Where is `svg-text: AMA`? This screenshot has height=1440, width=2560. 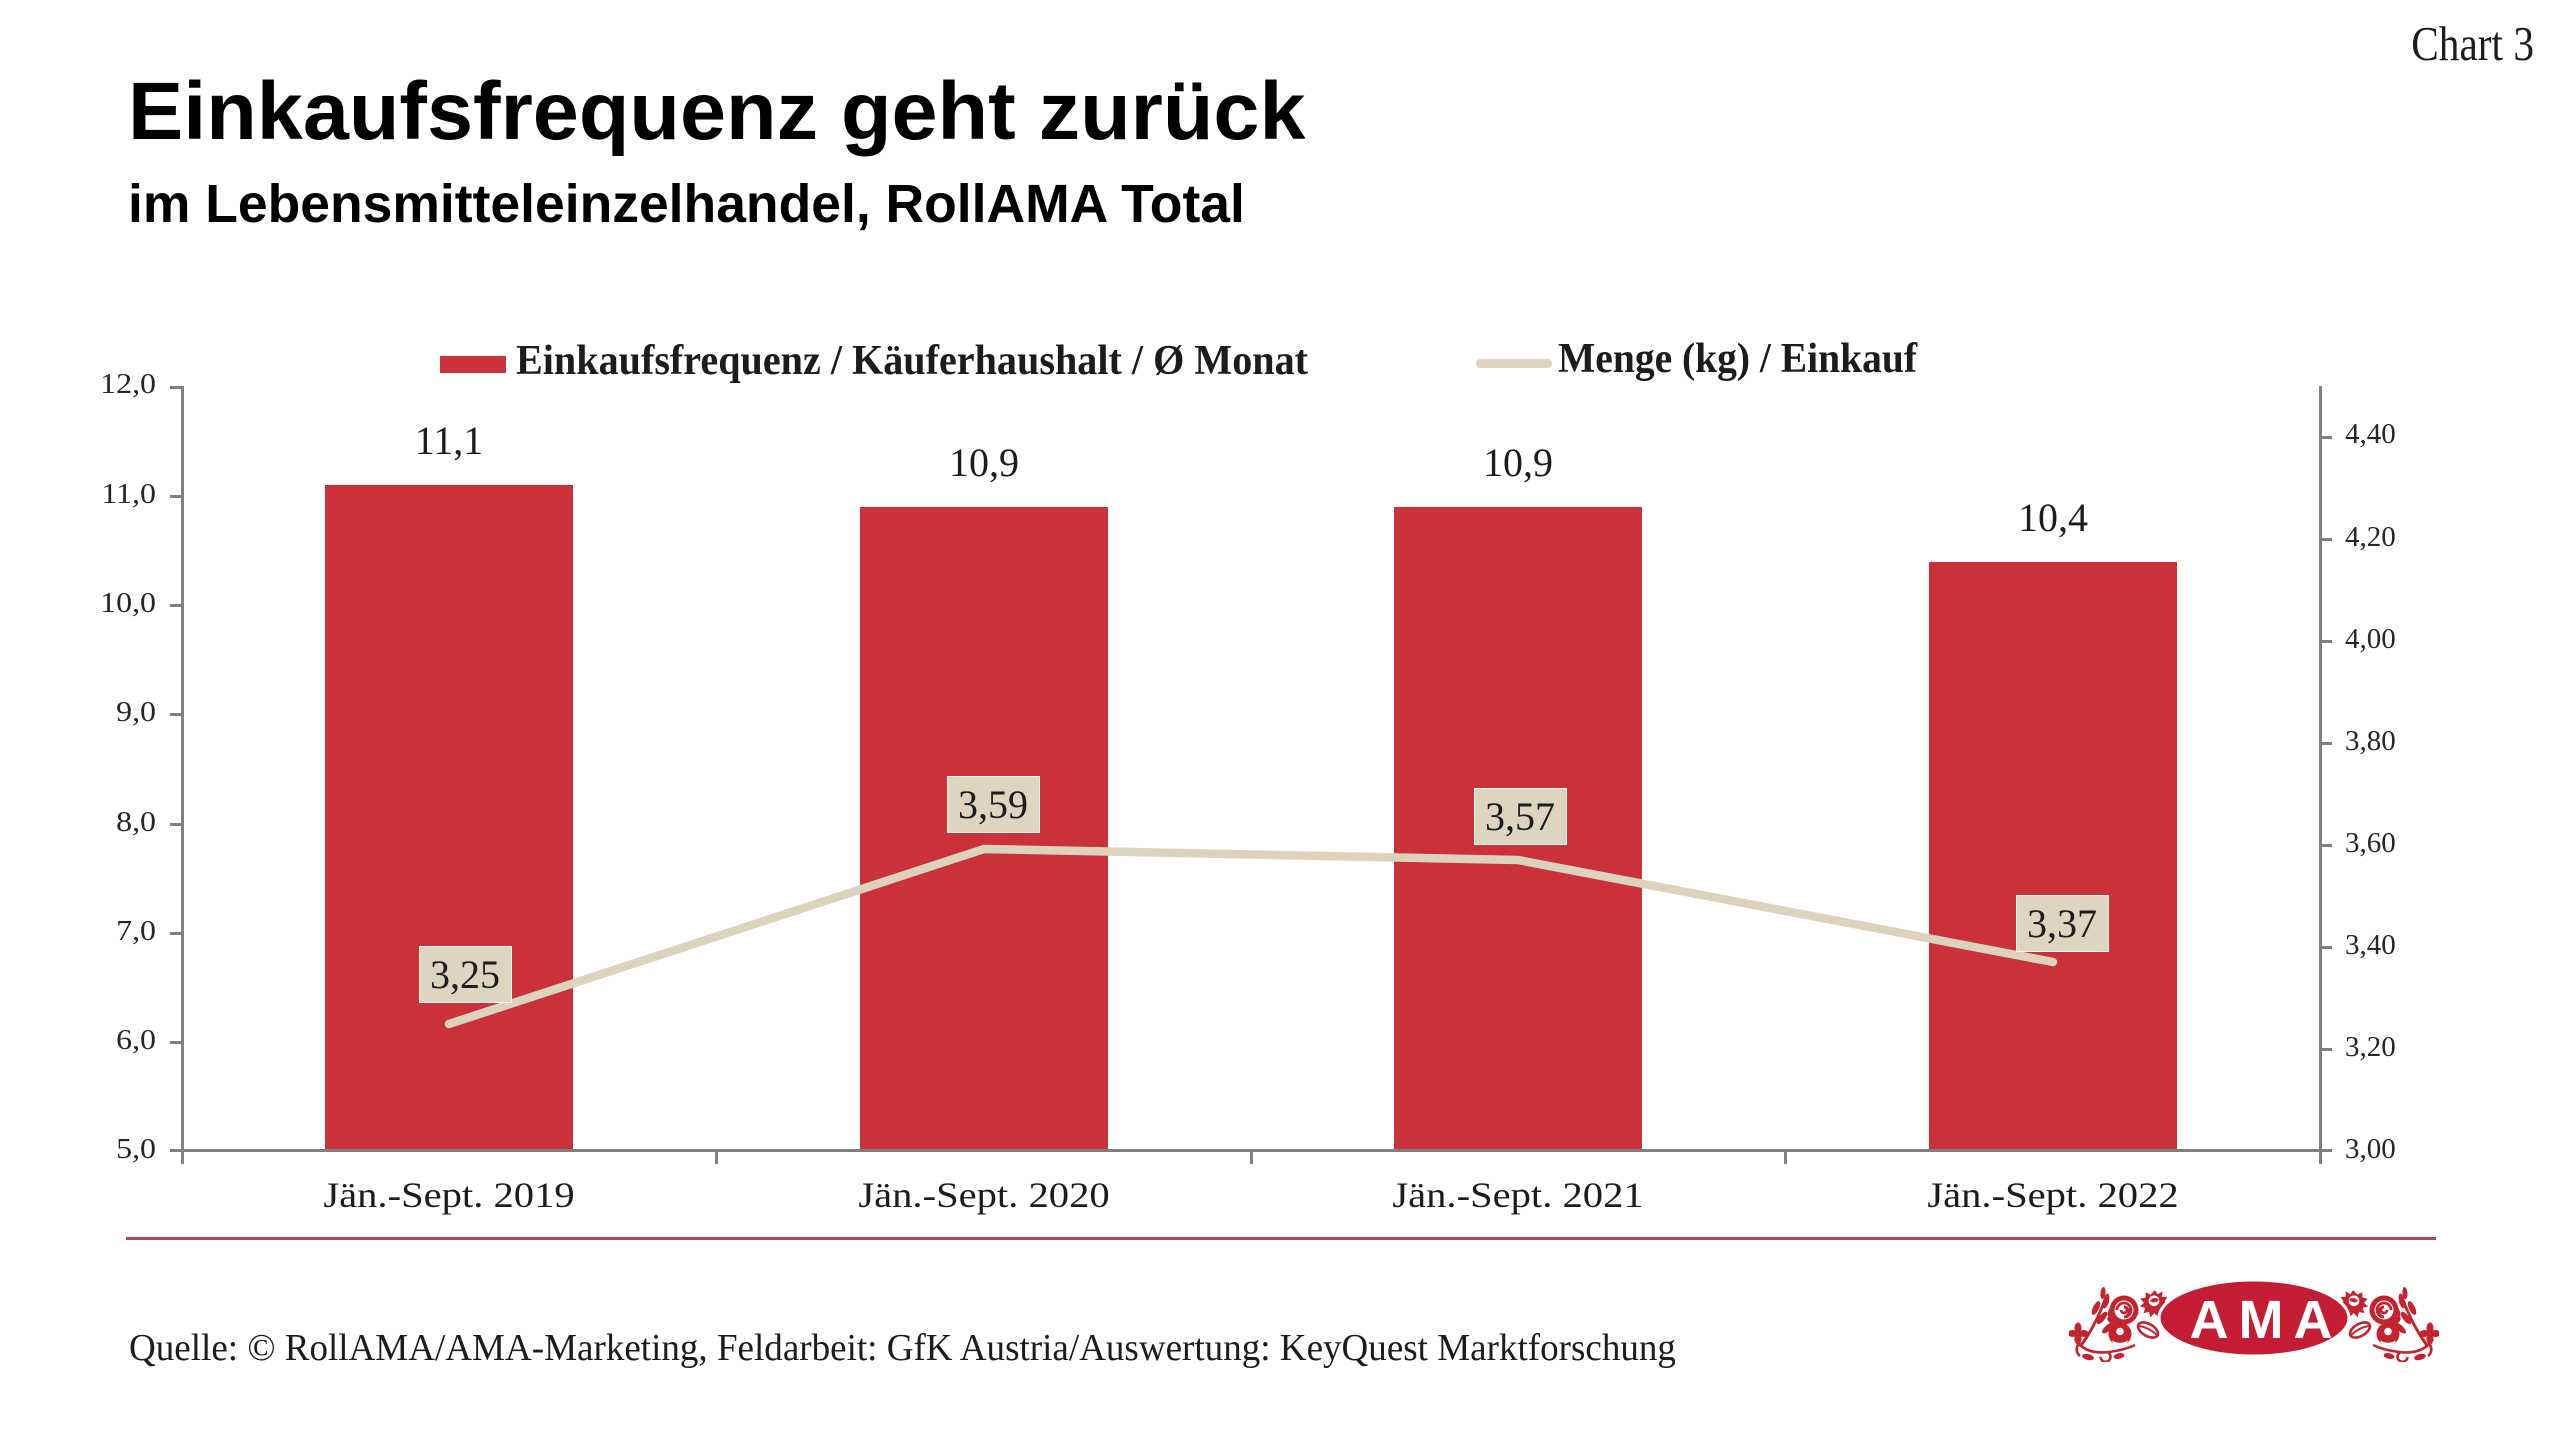 svg-text: AMA is located at coordinates (2266, 1320).